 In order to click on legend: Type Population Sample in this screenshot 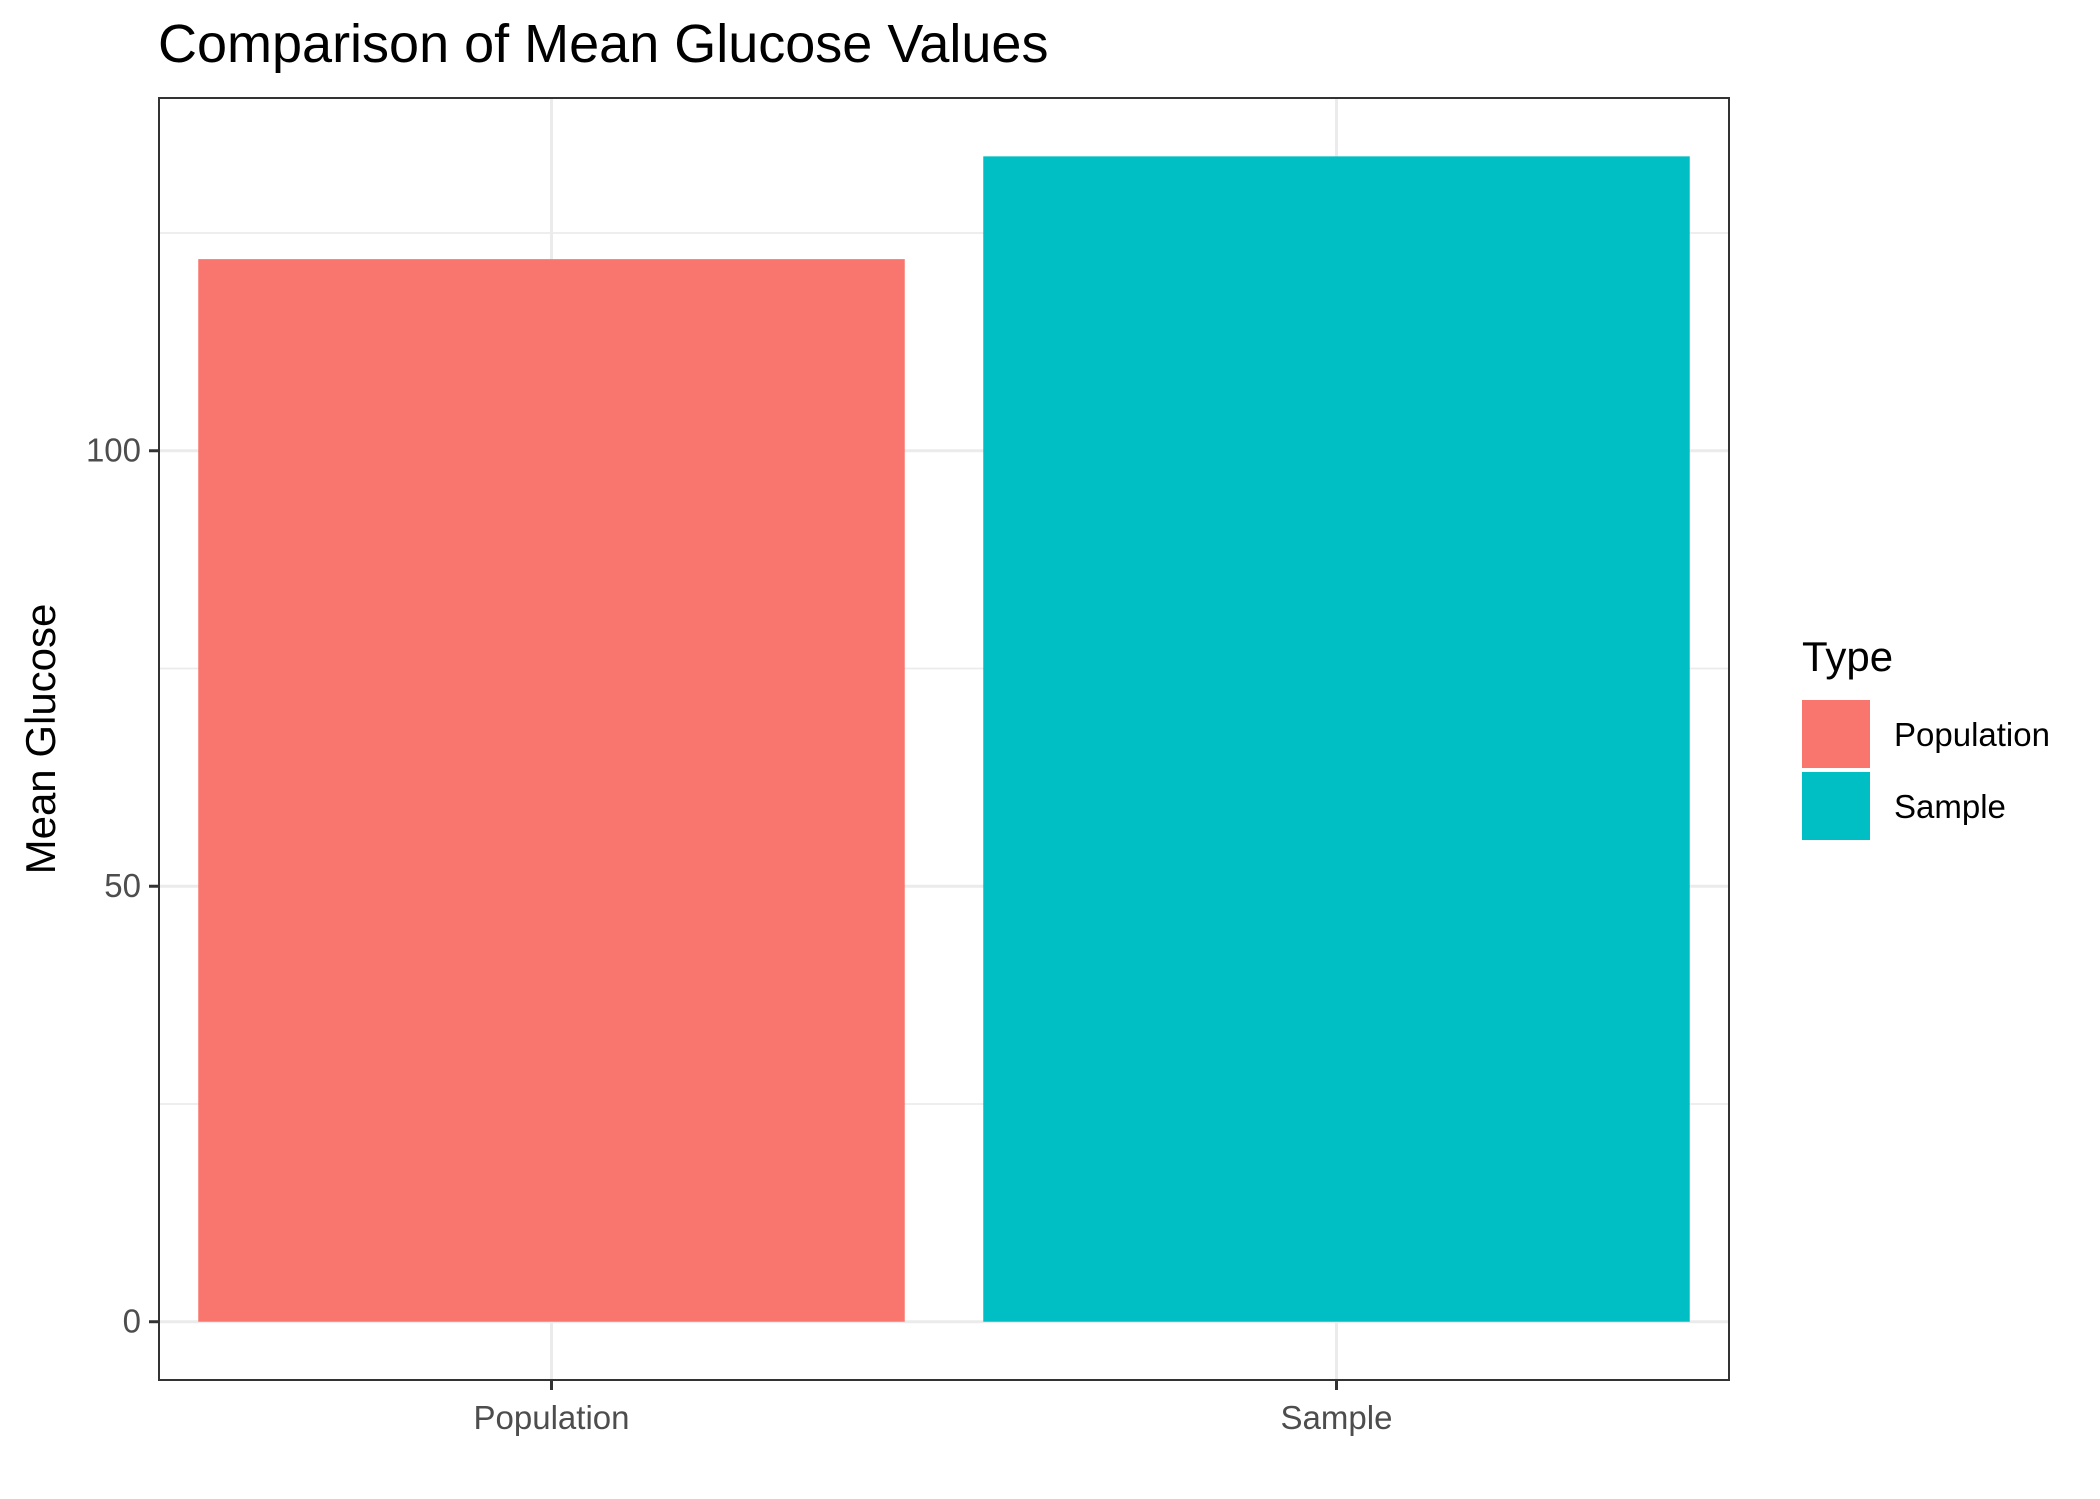, I will do `click(1926, 736)`.